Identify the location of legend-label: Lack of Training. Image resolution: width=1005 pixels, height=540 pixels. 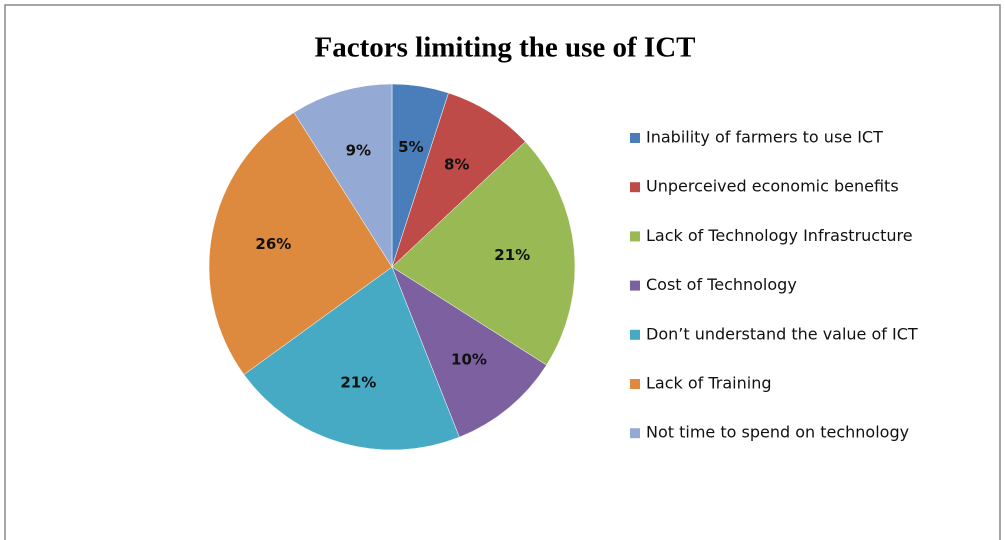
(709, 383).